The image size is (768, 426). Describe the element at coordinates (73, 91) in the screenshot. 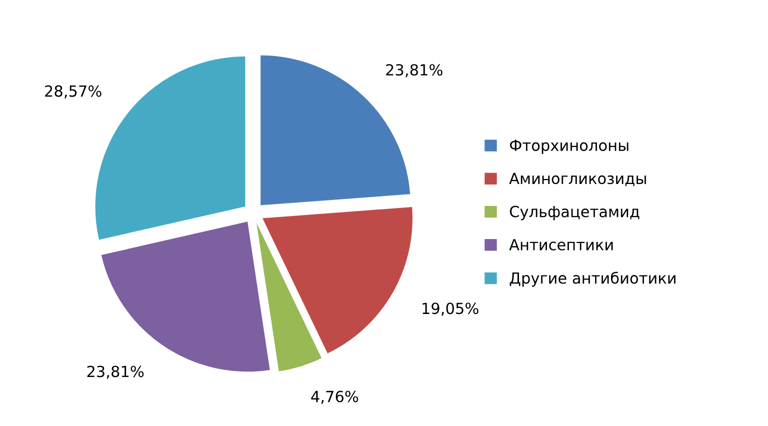

I see `data-label: 28,57%` at that location.